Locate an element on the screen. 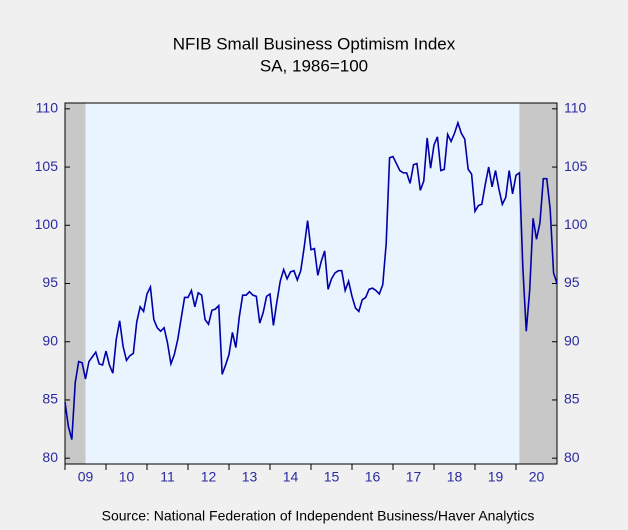 The image size is (628, 530). chart-subtitle: SA, 1986=100 is located at coordinates (314, 65).